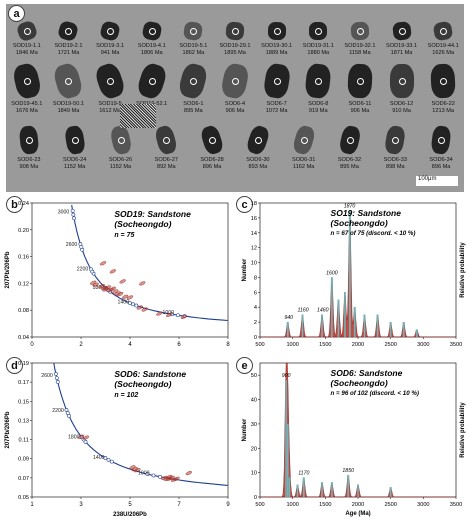  Describe the element at coordinates (151, 52) in the screenshot. I see `grain-age: 1806 Ma` at that location.